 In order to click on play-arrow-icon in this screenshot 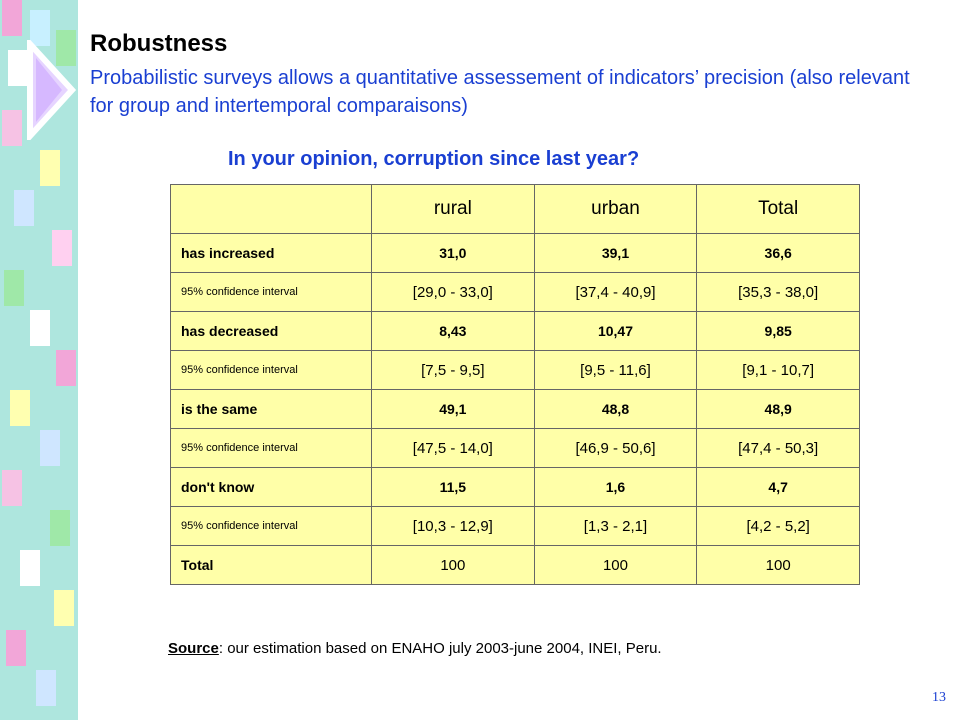, I will do `click(51, 90)`.